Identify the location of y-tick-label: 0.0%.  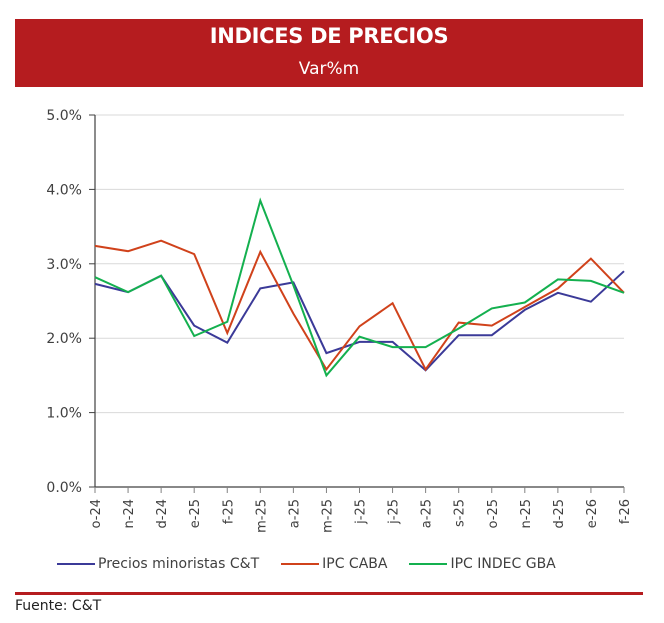
(64, 488).